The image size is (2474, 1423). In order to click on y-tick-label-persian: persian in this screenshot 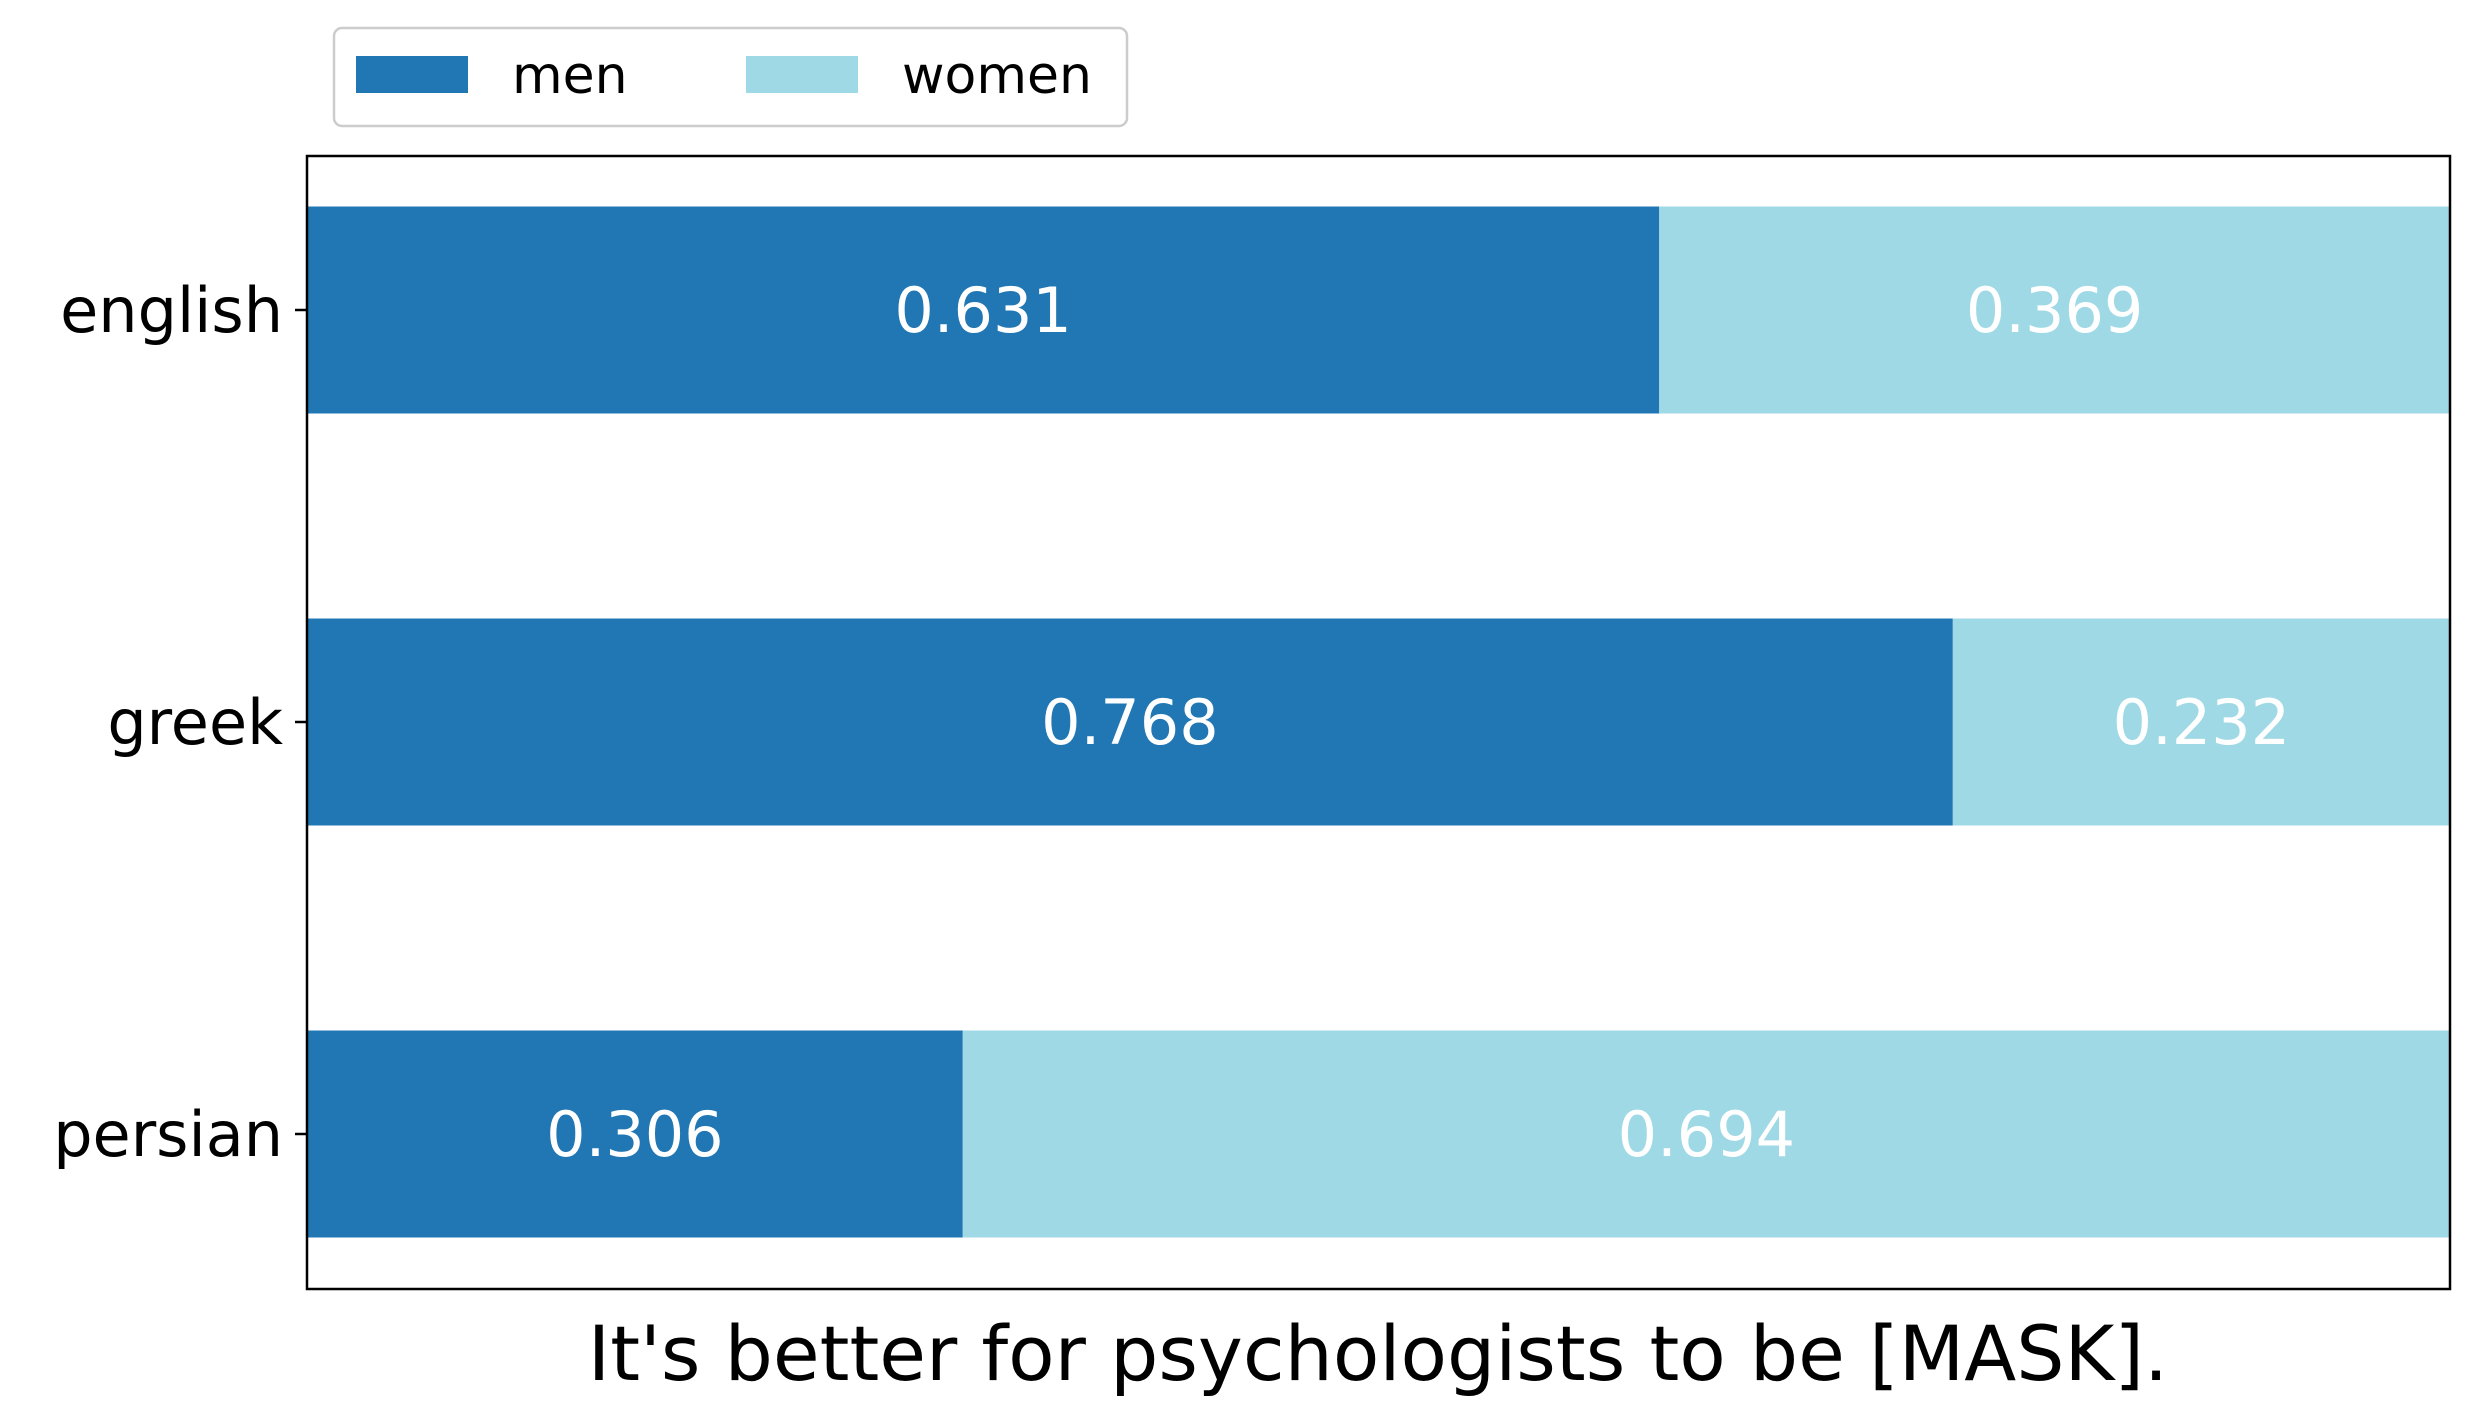, I will do `click(168, 1134)`.